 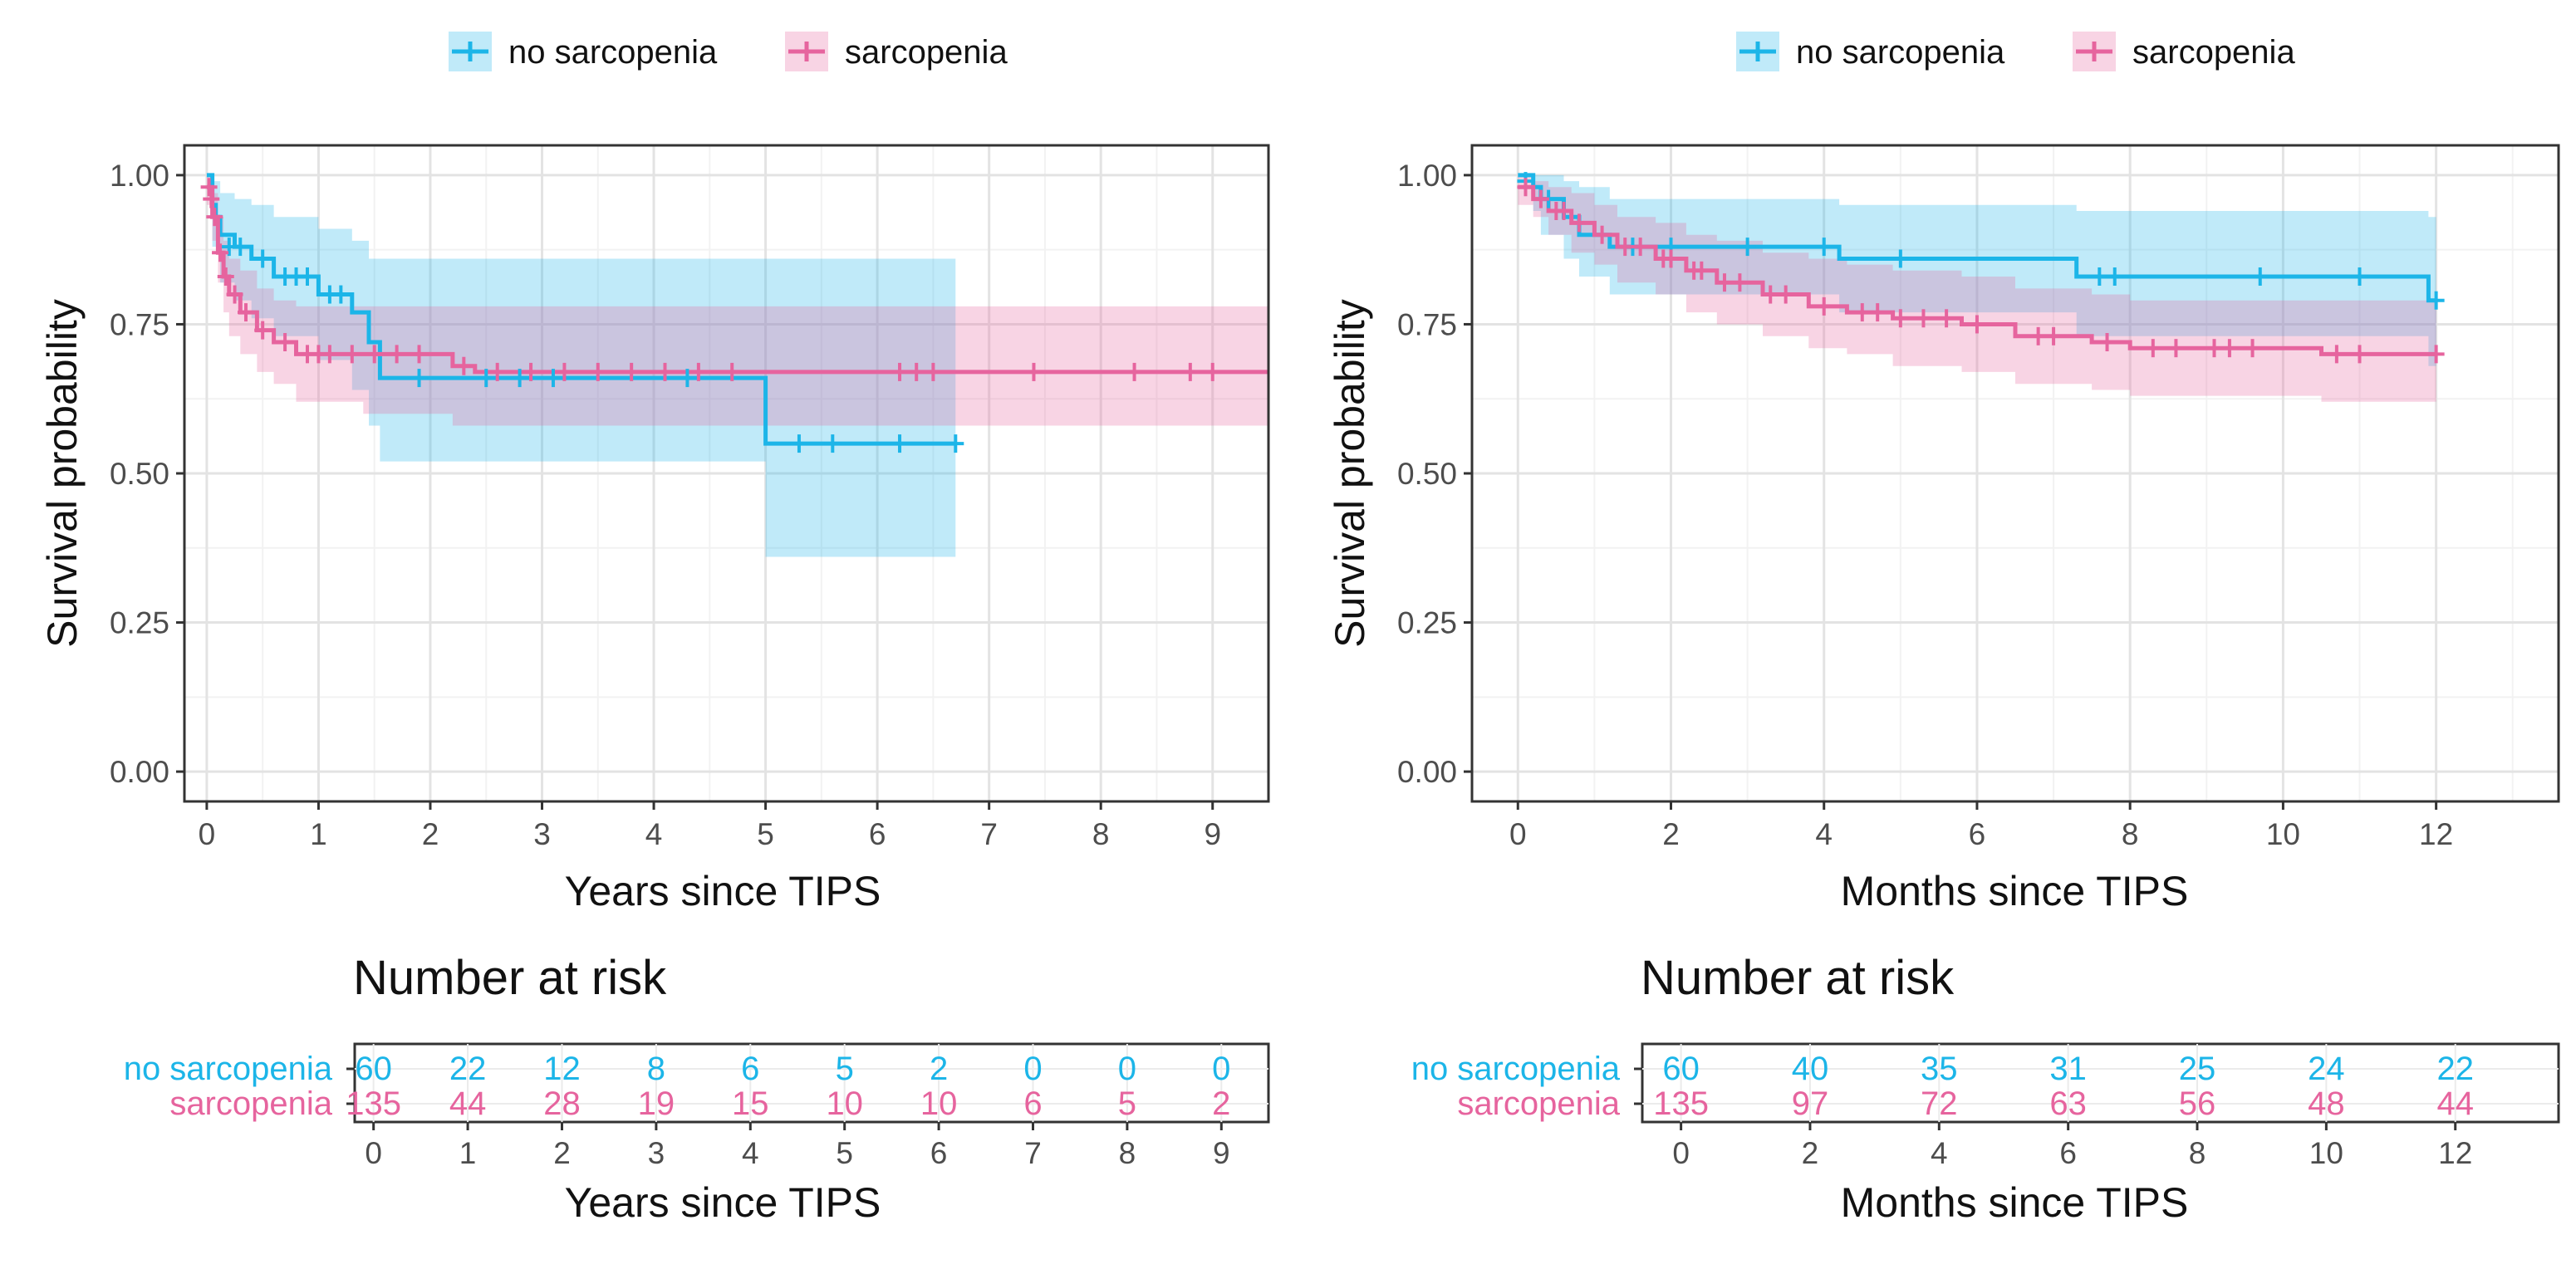 What do you see at coordinates (468, 1153) in the screenshot?
I see `risk-x-tick-label: 1` at bounding box center [468, 1153].